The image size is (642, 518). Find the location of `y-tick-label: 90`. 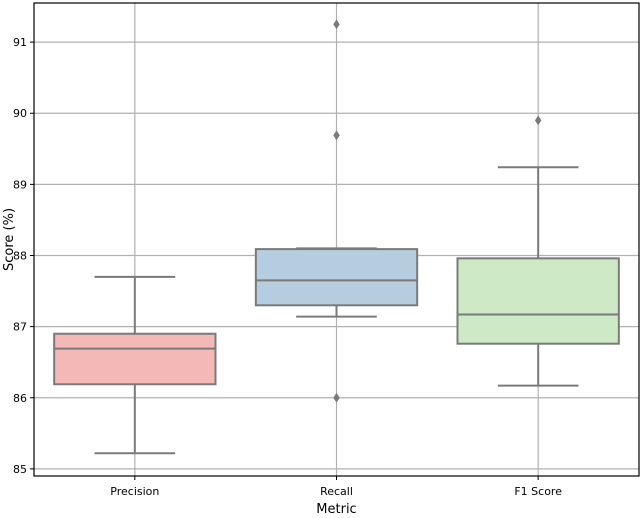

y-tick-label: 90 is located at coordinates (20, 113).